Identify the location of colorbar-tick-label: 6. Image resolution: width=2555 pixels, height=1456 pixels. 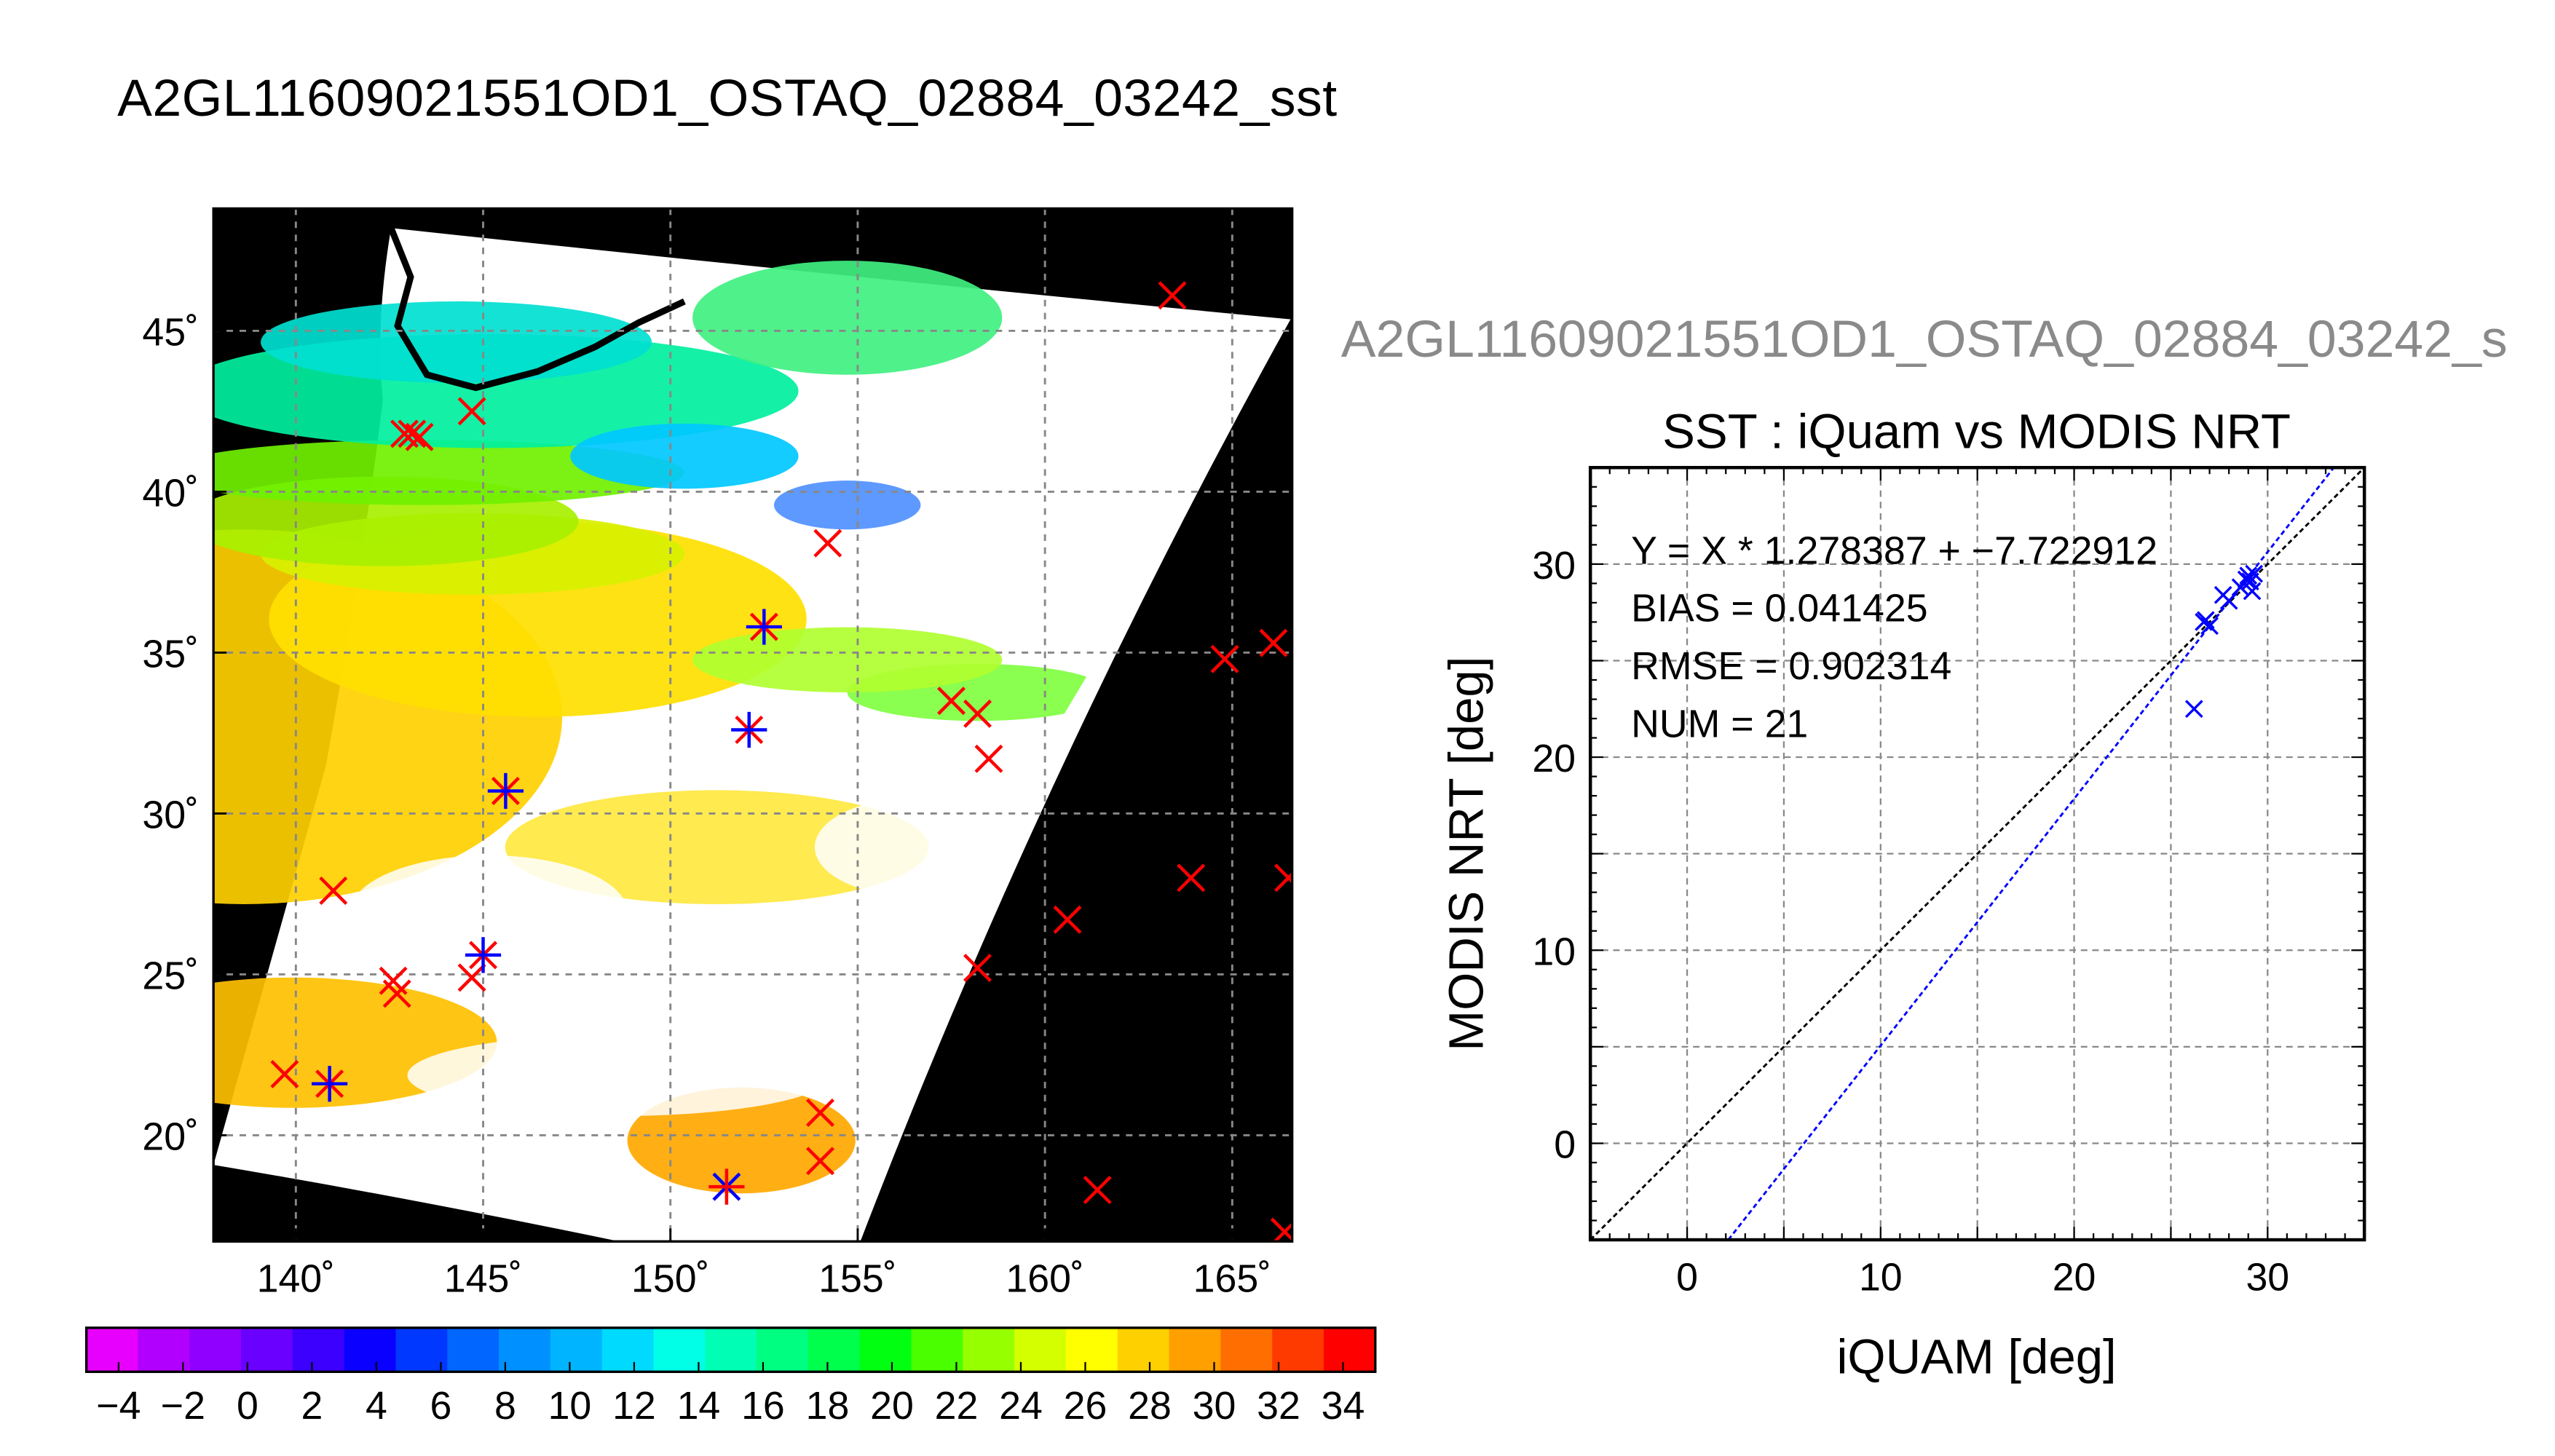
(440, 1406).